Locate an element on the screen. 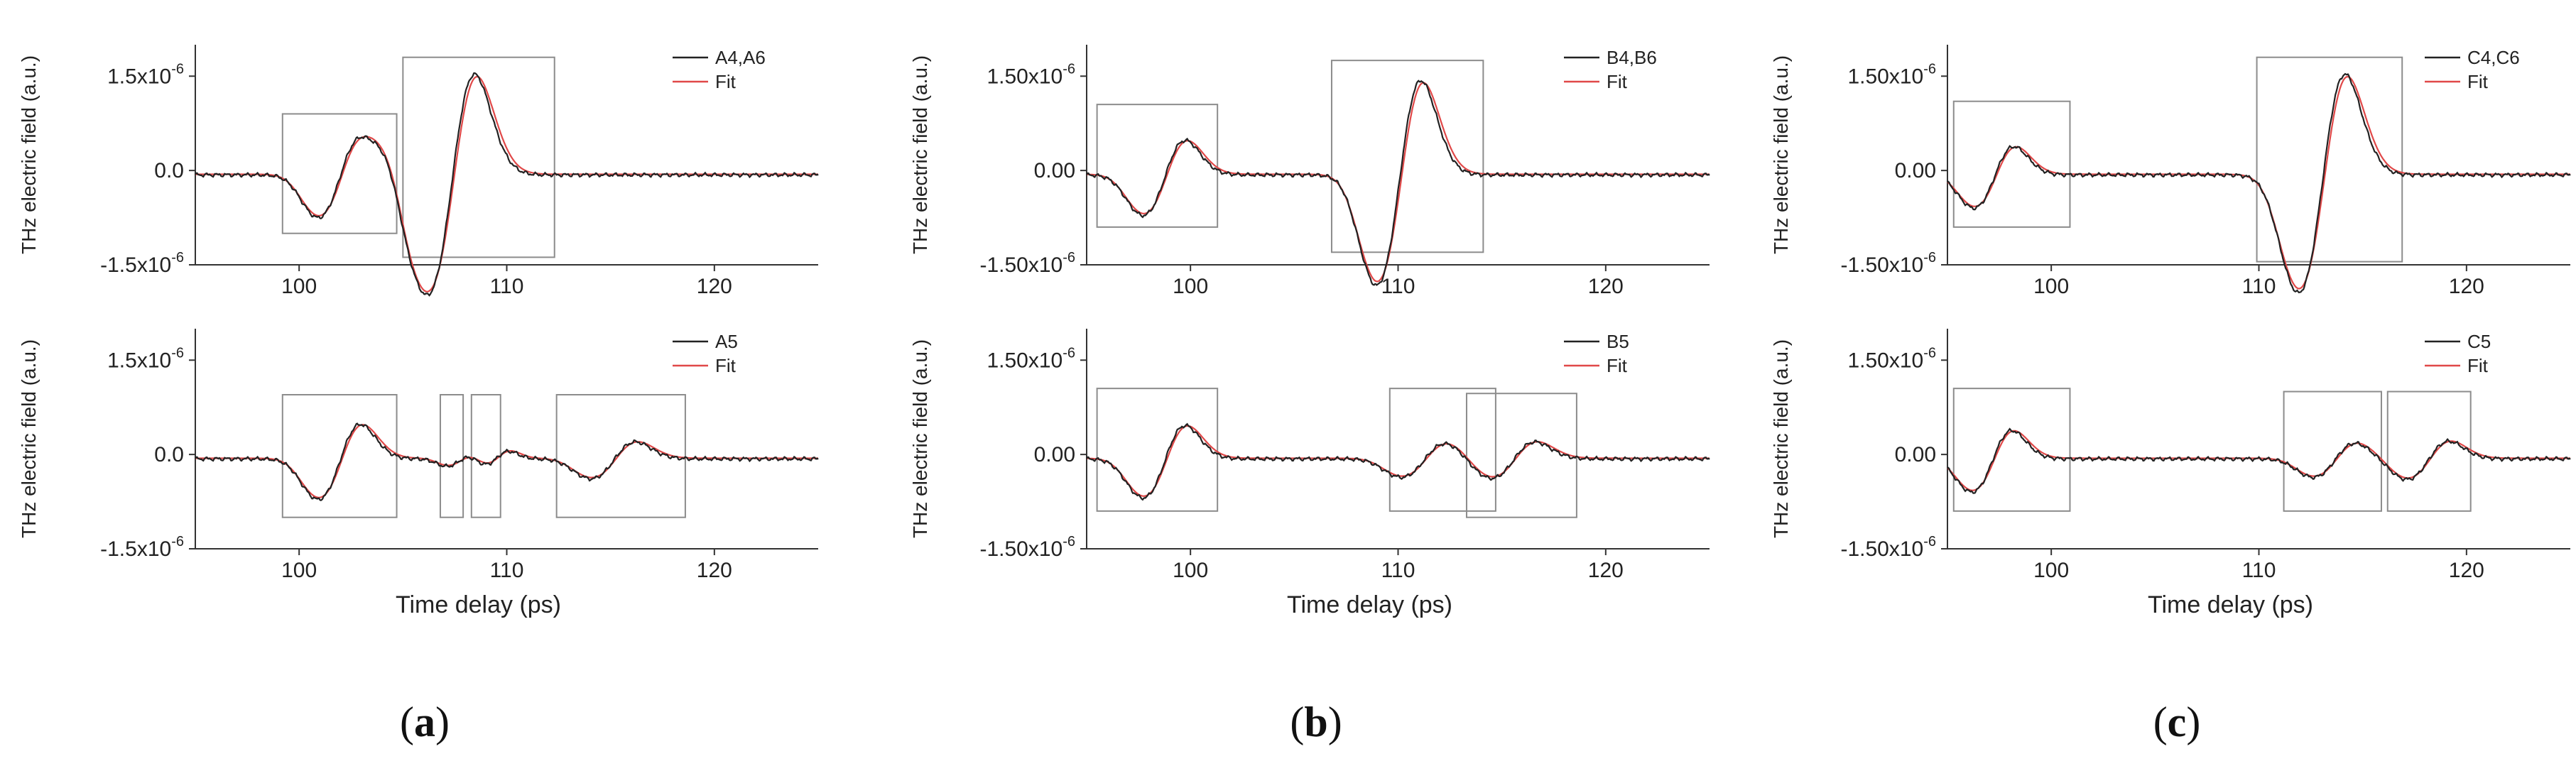  panel-label-a: (a) is located at coordinates (425, 722).